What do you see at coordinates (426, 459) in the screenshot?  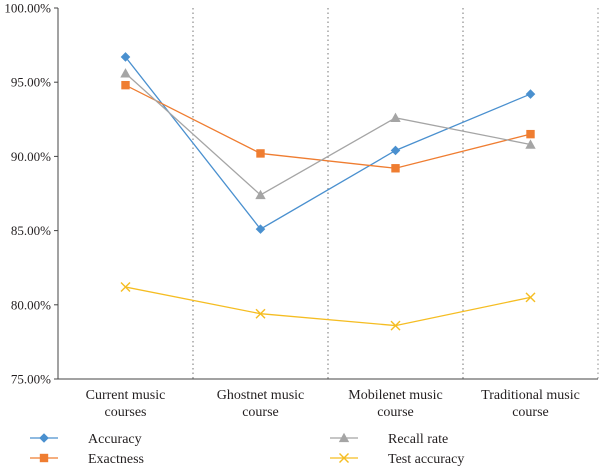 I see `legend-label: Test accuracy` at bounding box center [426, 459].